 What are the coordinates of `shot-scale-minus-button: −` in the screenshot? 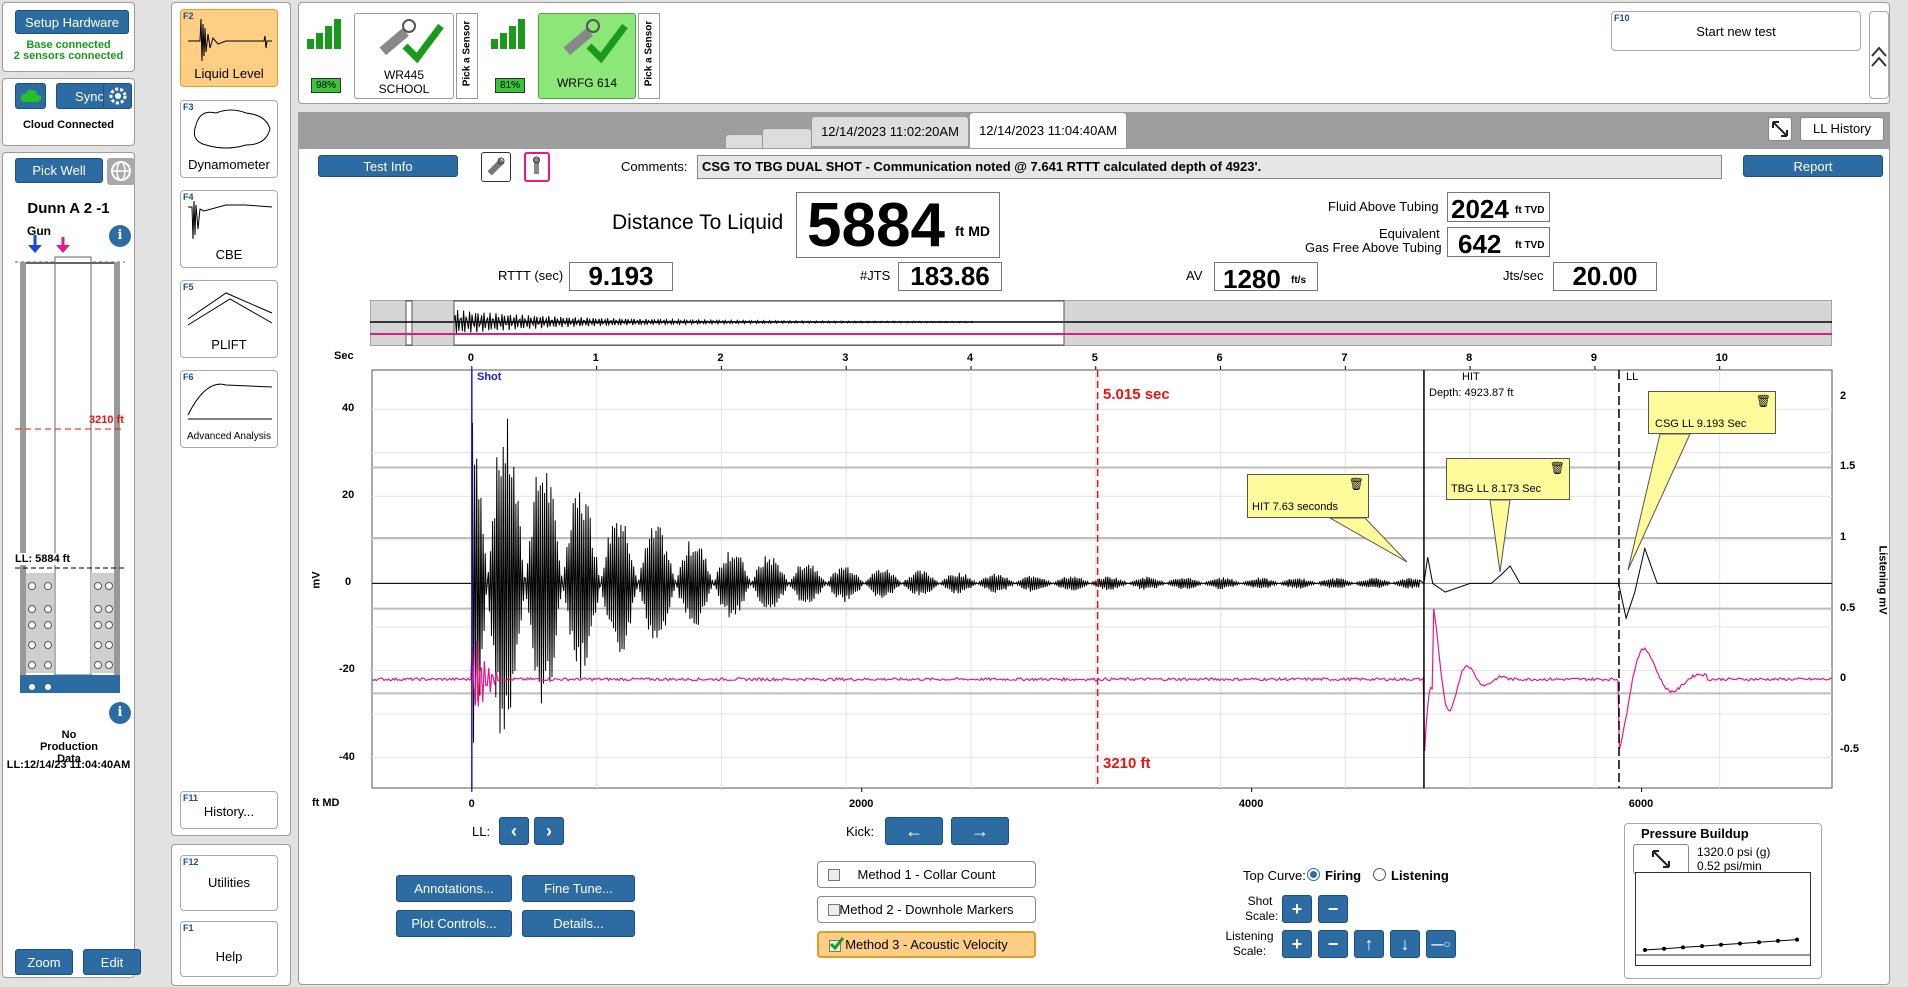 It's located at (1333, 909).